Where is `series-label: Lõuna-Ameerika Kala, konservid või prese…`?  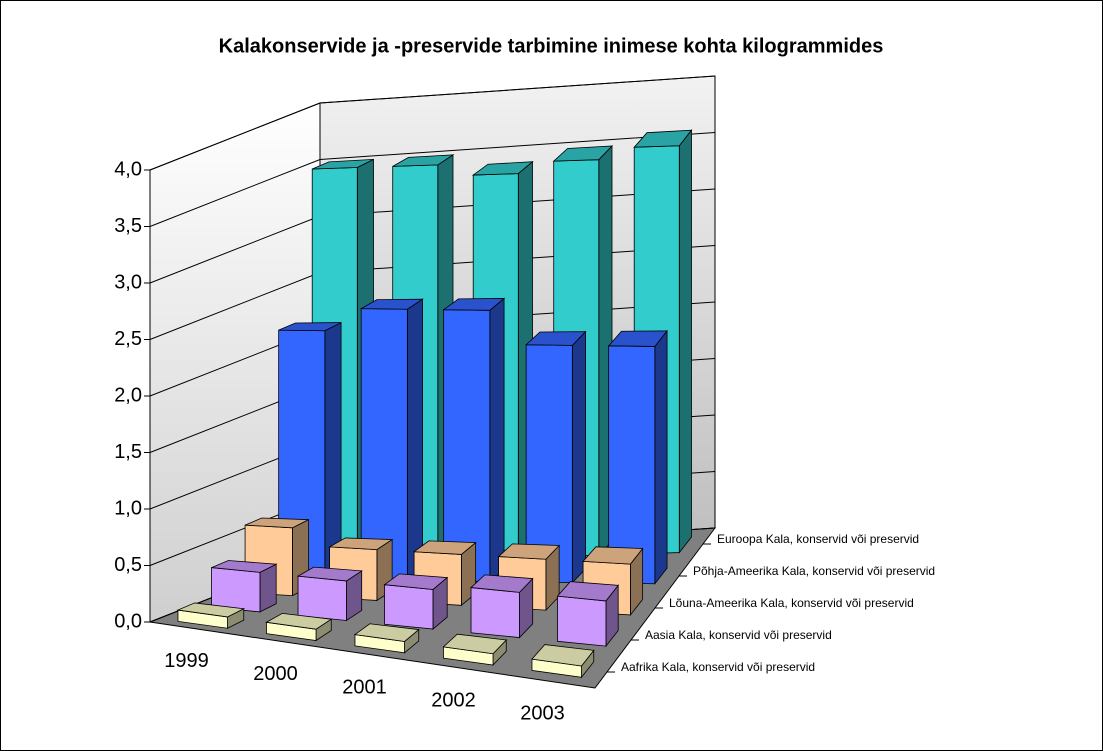 series-label: Lõuna-Ameerika Kala, konservid või prese… is located at coordinates (791, 603).